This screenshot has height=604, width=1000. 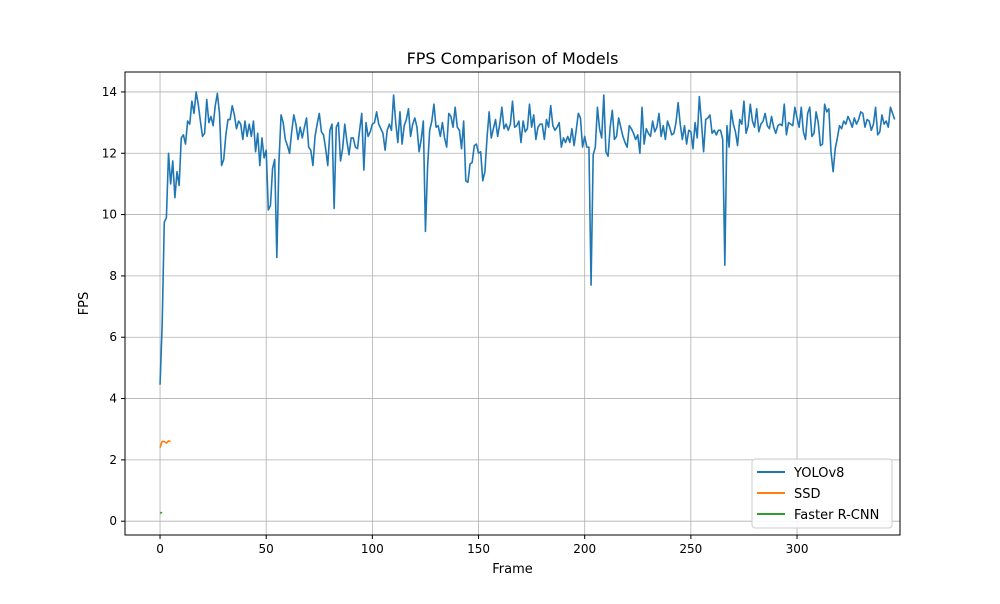 I want to click on y-tick-label: 0, so click(x=113, y=521).